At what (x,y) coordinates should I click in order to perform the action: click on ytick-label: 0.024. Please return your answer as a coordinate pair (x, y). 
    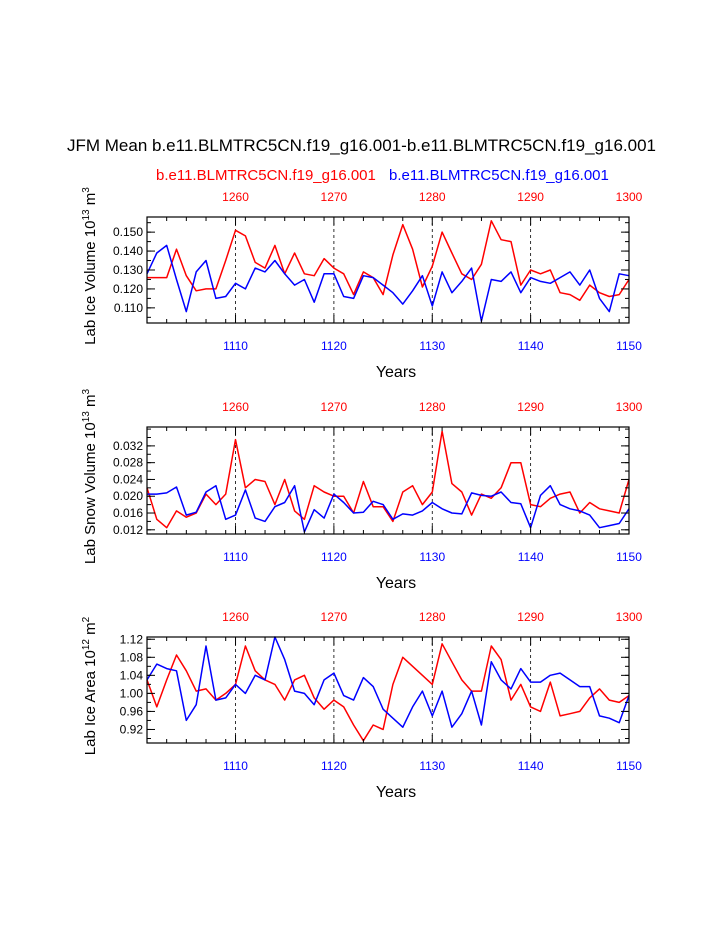
    Looking at the image, I should click on (128, 479).